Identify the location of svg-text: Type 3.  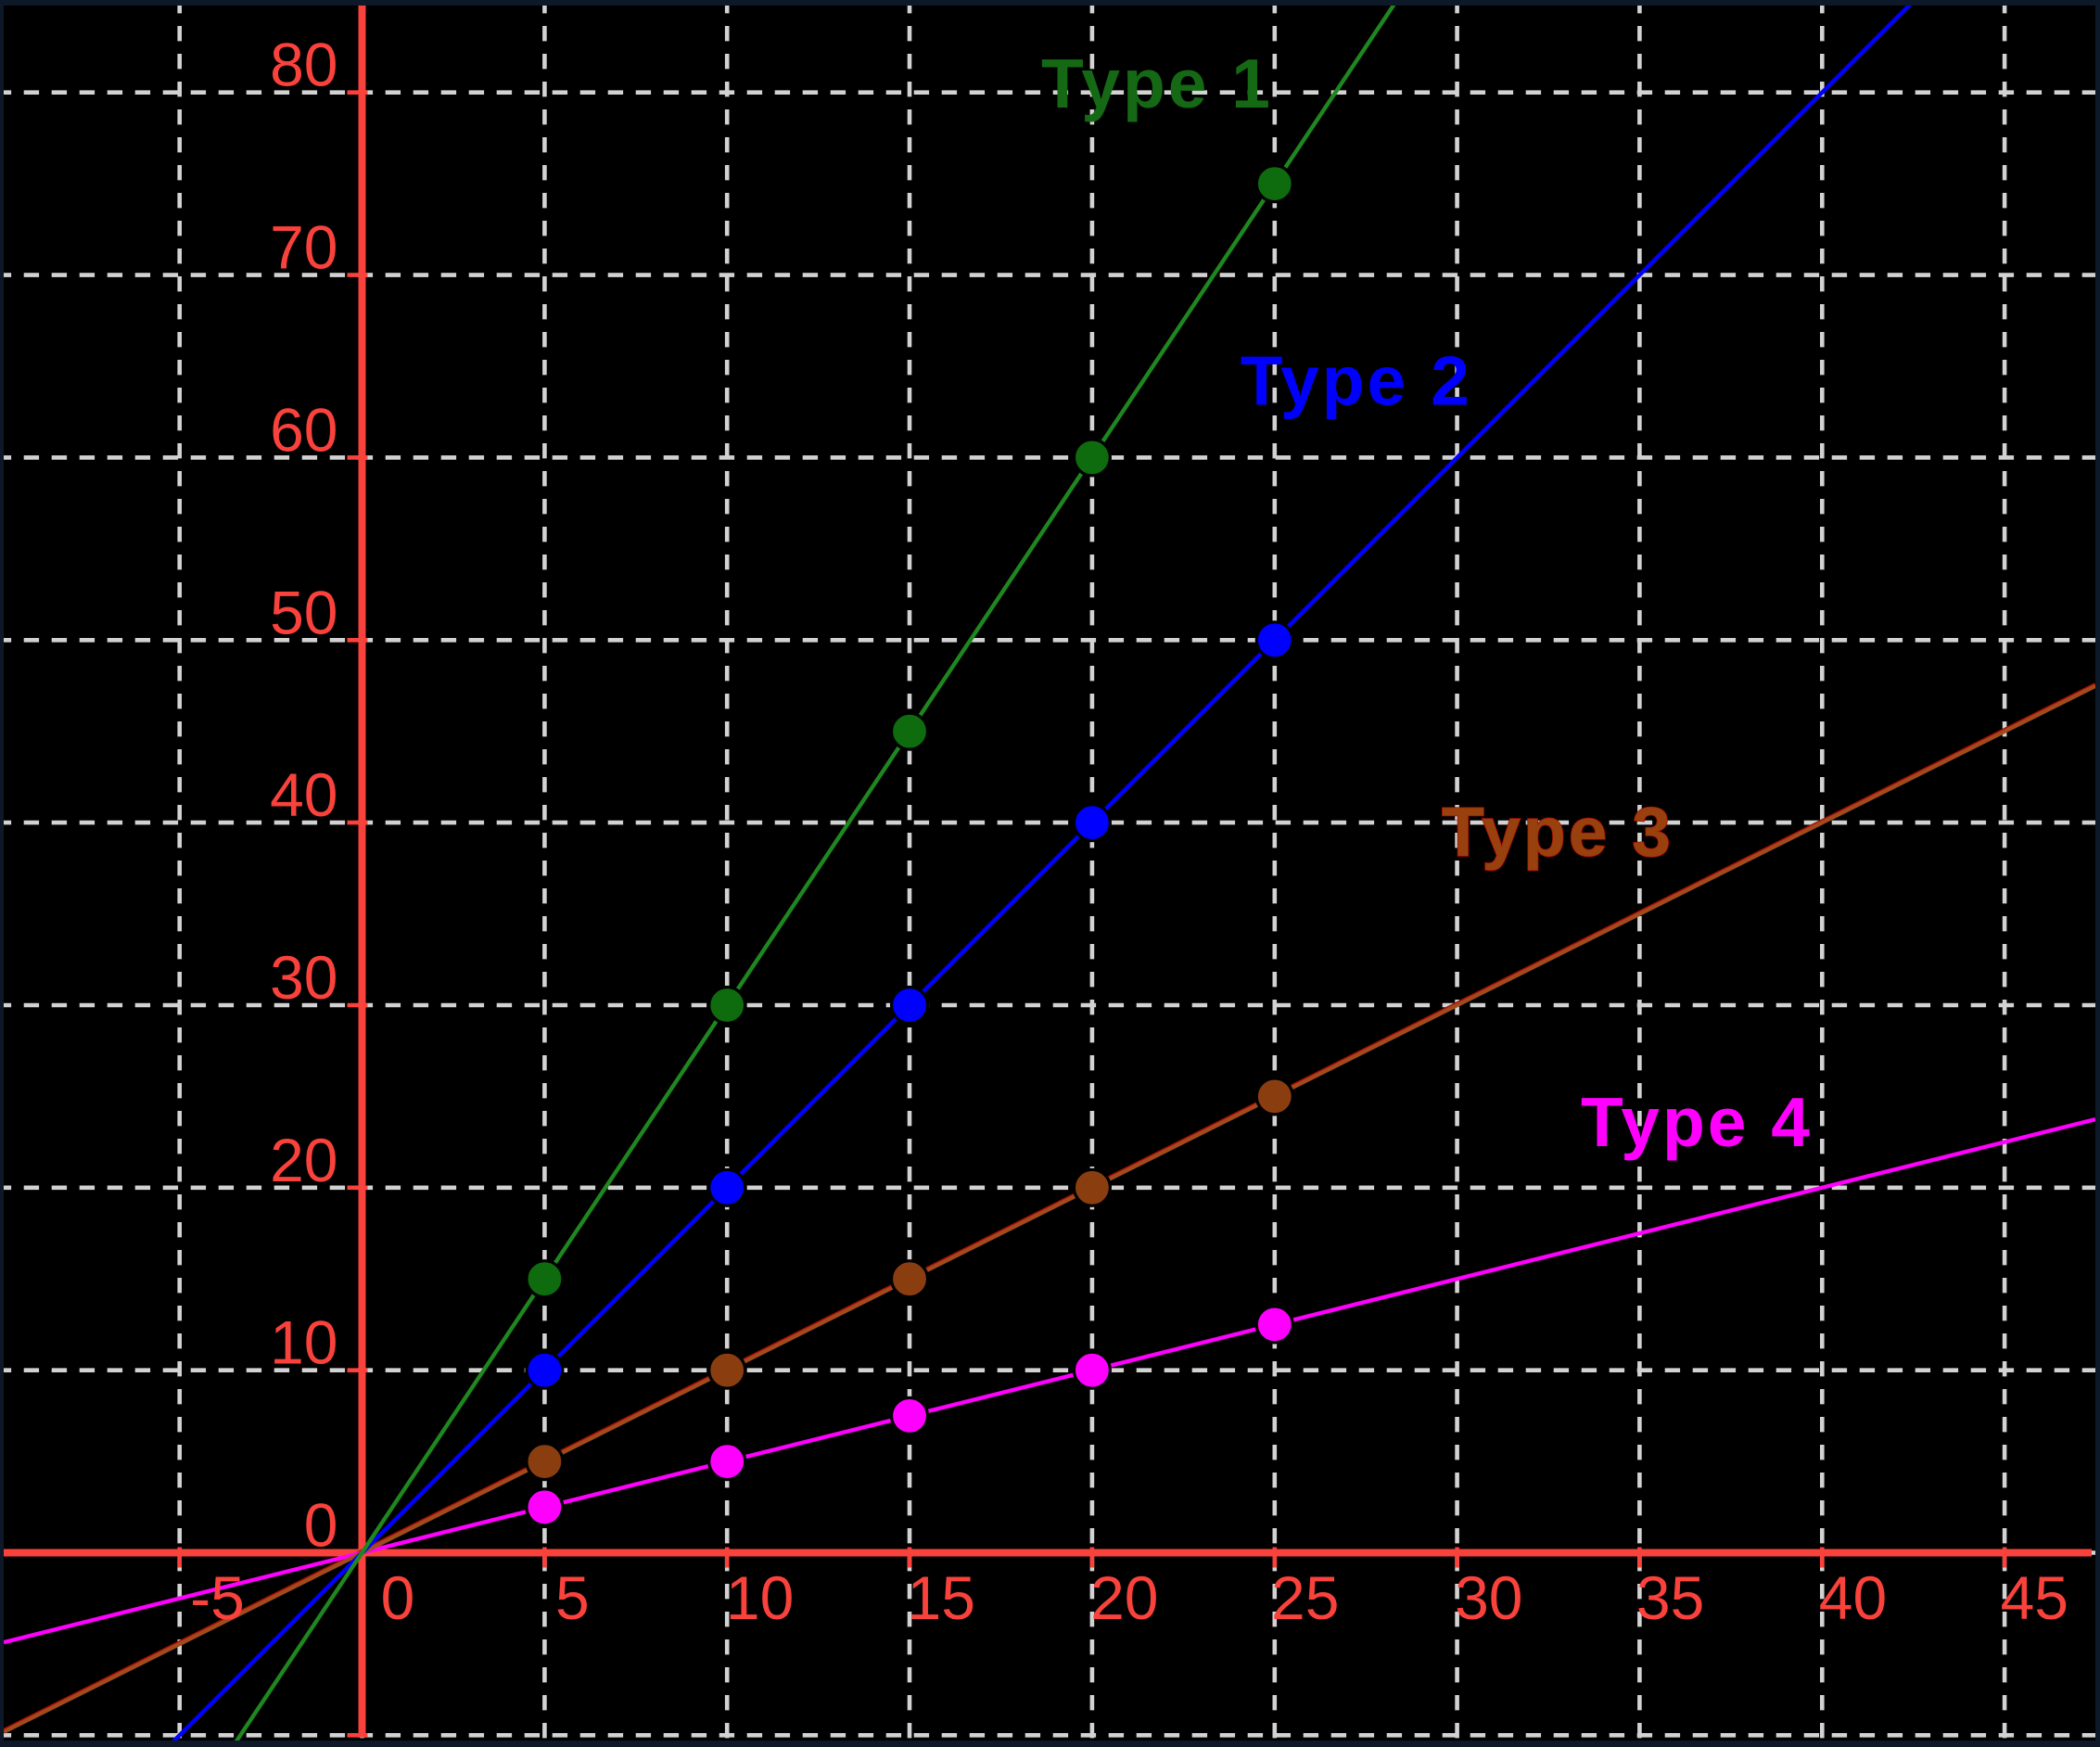
(1558, 832).